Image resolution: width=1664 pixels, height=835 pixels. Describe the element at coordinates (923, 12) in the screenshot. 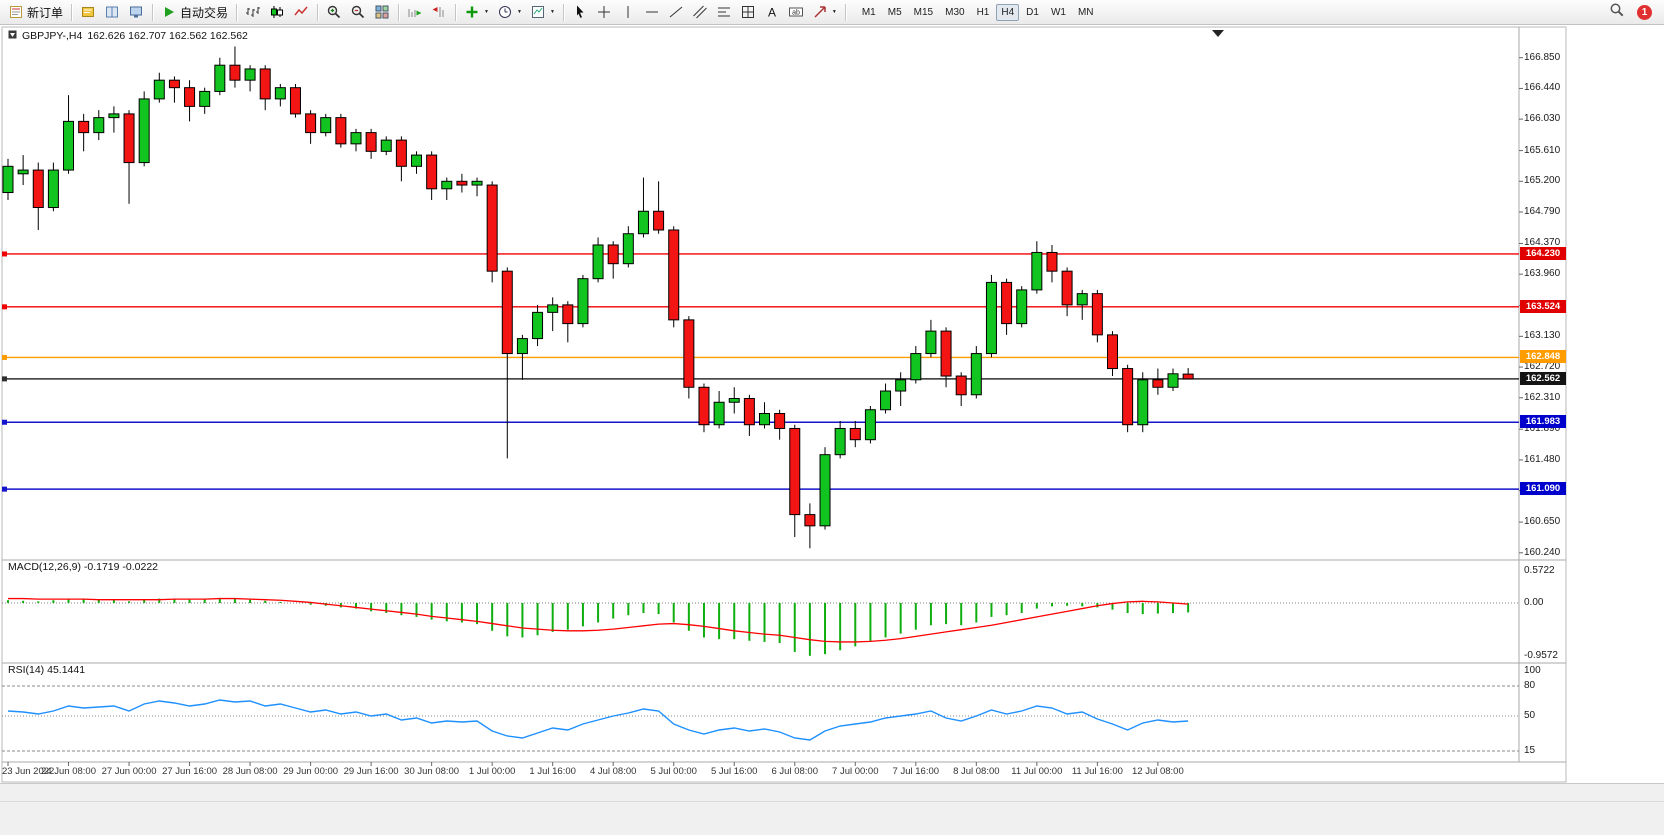

I see `timeframe-m15-button: M15` at that location.